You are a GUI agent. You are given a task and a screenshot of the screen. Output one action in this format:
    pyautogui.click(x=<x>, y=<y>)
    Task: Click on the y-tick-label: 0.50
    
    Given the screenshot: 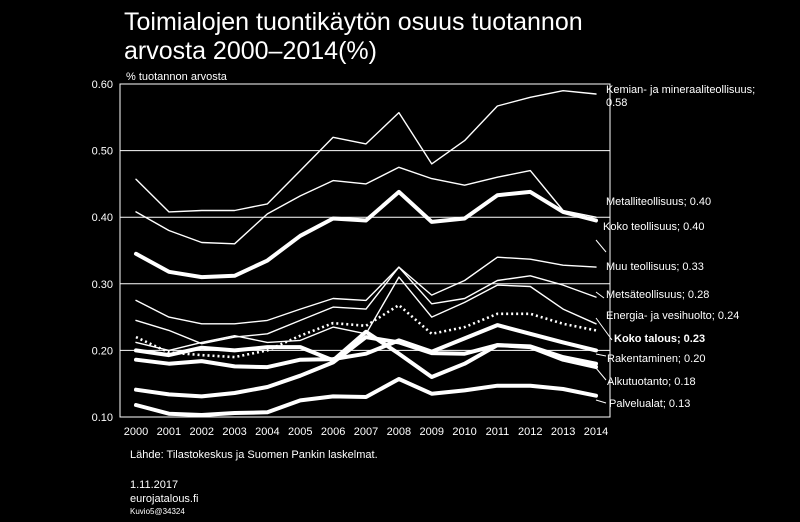 What is the action you would take?
    pyautogui.click(x=102, y=152)
    